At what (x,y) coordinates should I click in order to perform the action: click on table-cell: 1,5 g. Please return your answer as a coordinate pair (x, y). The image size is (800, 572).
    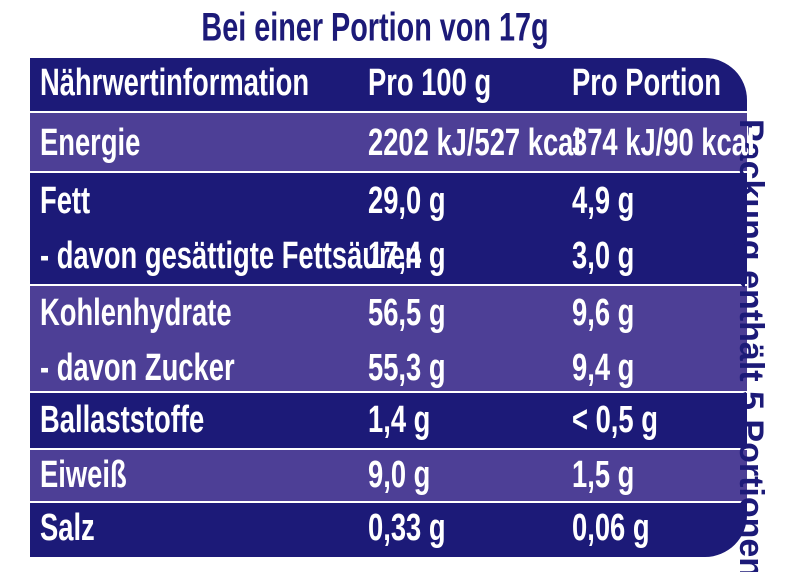
    Looking at the image, I should click on (603, 475).